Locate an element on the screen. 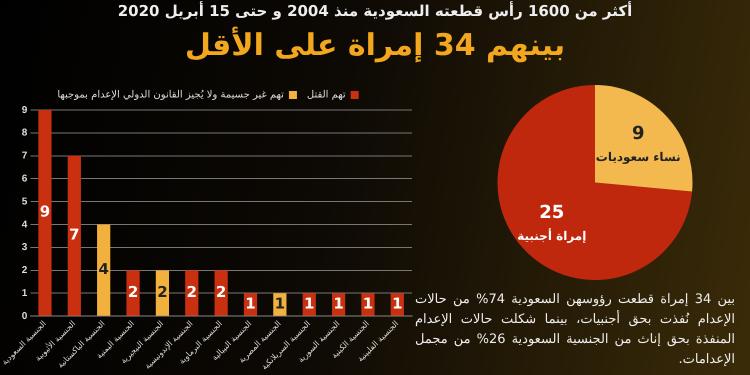 This screenshot has width=750, height=375. chart-title: أكثر من 1600 رأس قطعته السعودية منذ 2004 و حتى 15 أبريل 2020 is located at coordinates (375, 11).